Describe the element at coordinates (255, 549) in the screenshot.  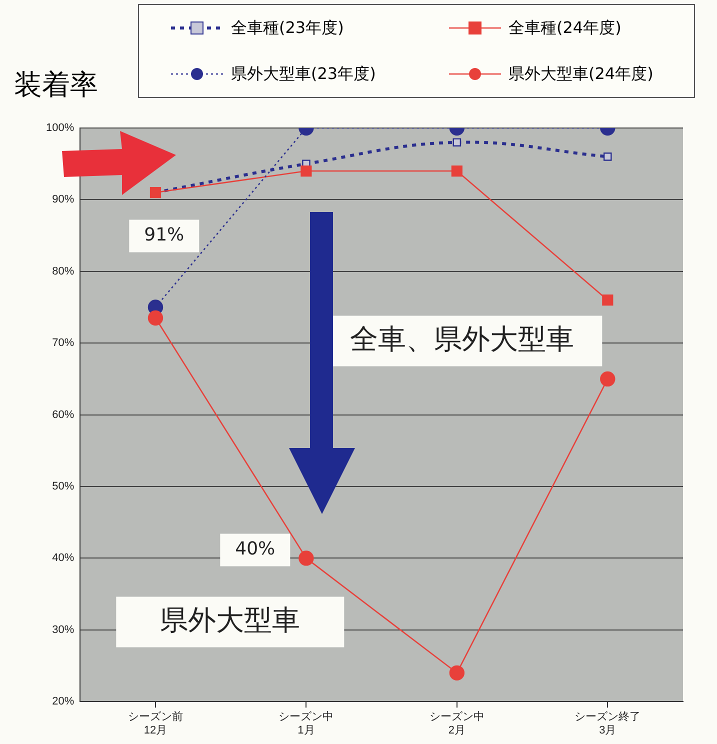
I see `annotation: 40%` at that location.